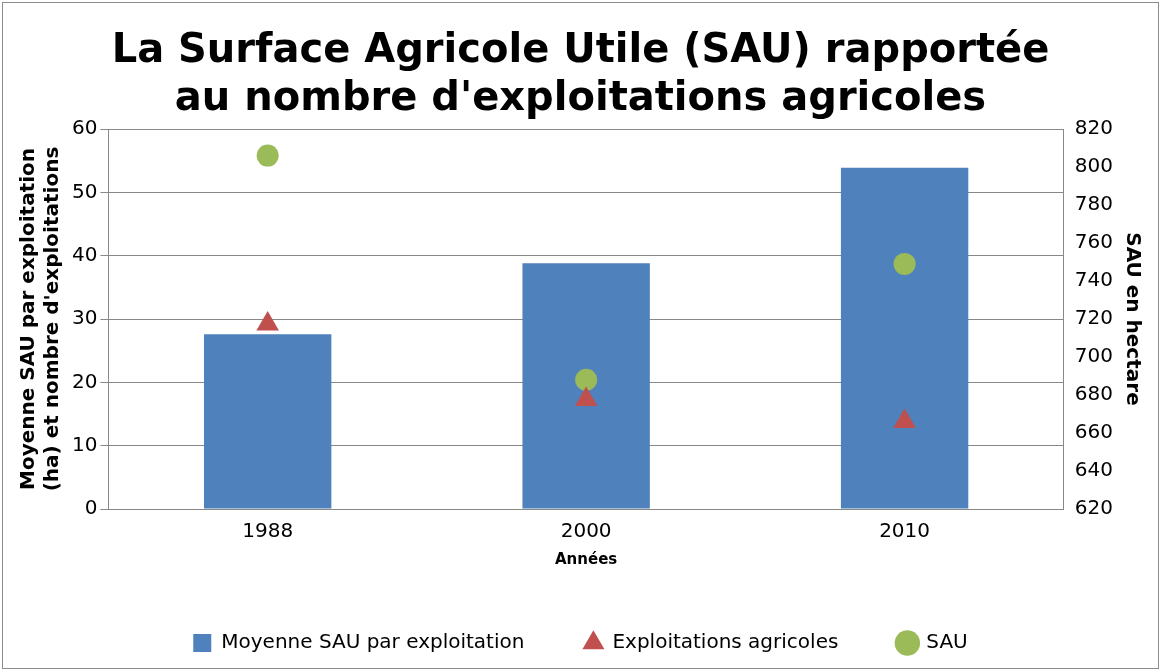 Image resolution: width=1161 pixels, height=671 pixels. What do you see at coordinates (85, 127) in the screenshot?
I see `y-tick-label: 60` at bounding box center [85, 127].